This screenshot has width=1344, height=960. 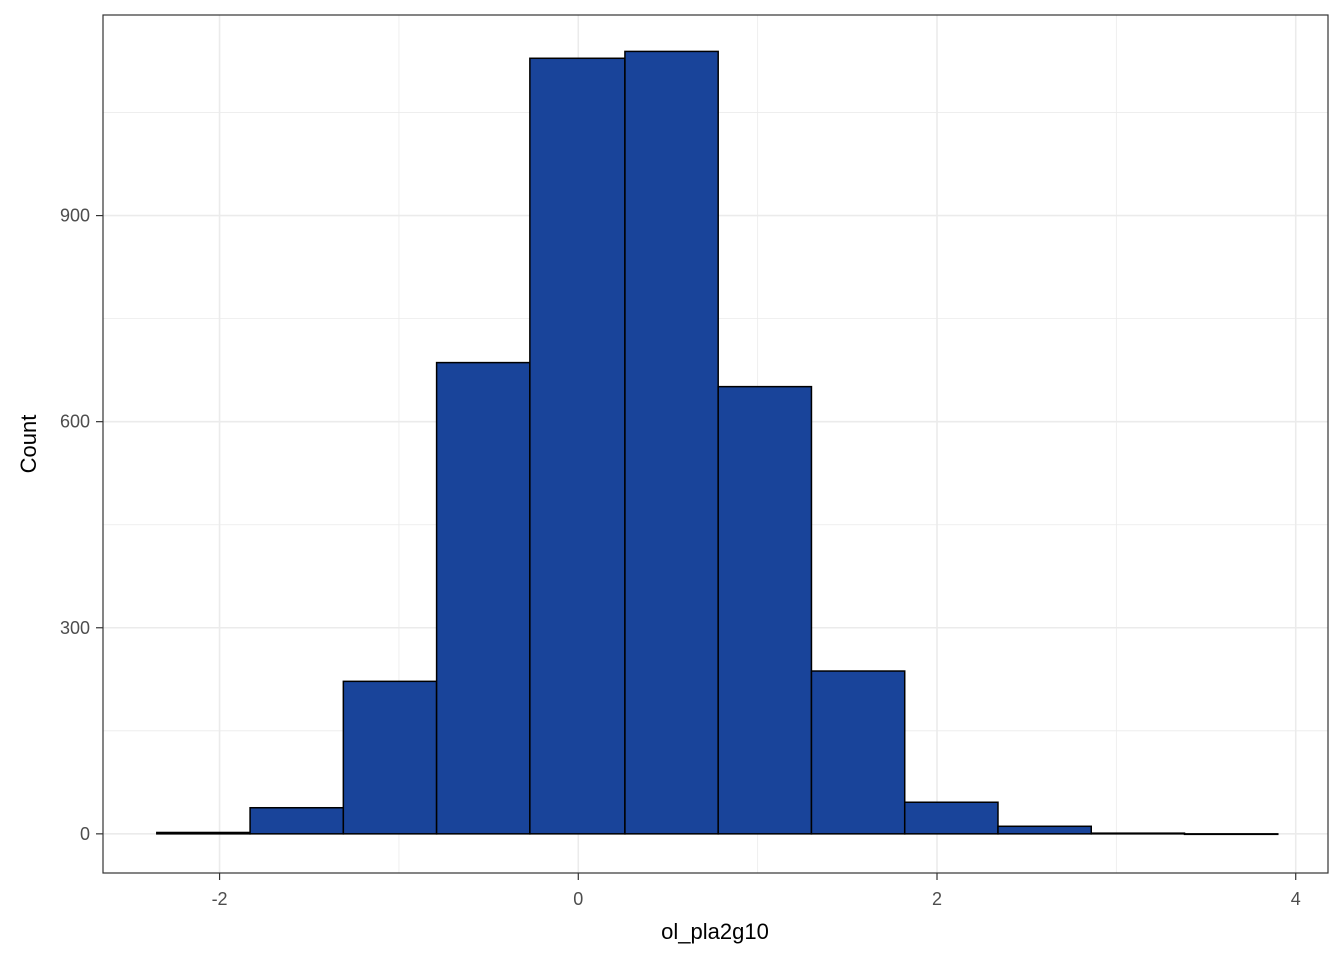 What do you see at coordinates (1296, 899) in the screenshot?
I see `x-tick-label: 4` at bounding box center [1296, 899].